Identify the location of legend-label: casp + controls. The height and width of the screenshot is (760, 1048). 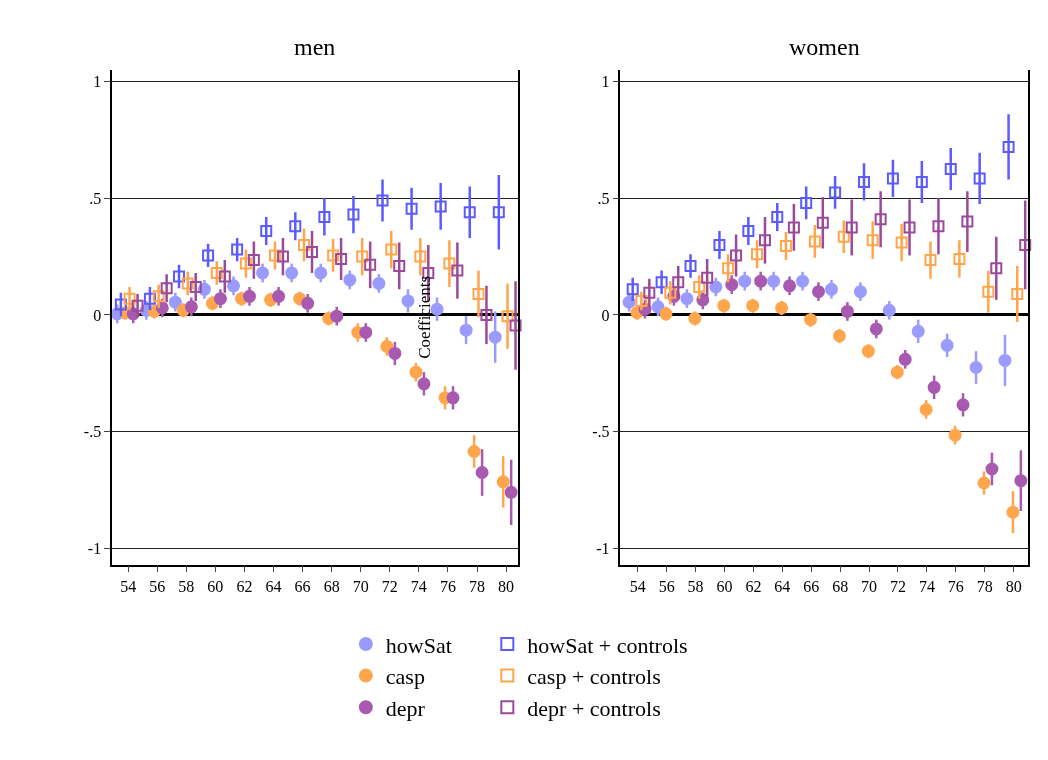
(594, 677).